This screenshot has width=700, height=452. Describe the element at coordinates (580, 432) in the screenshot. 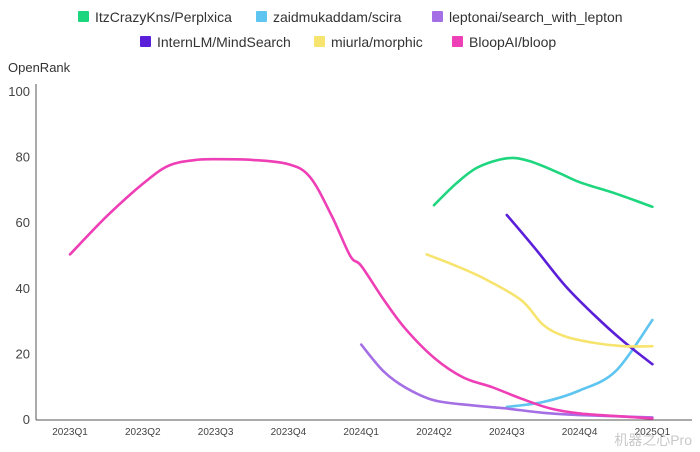

I see `x-tick-label: 2024Q4` at that location.